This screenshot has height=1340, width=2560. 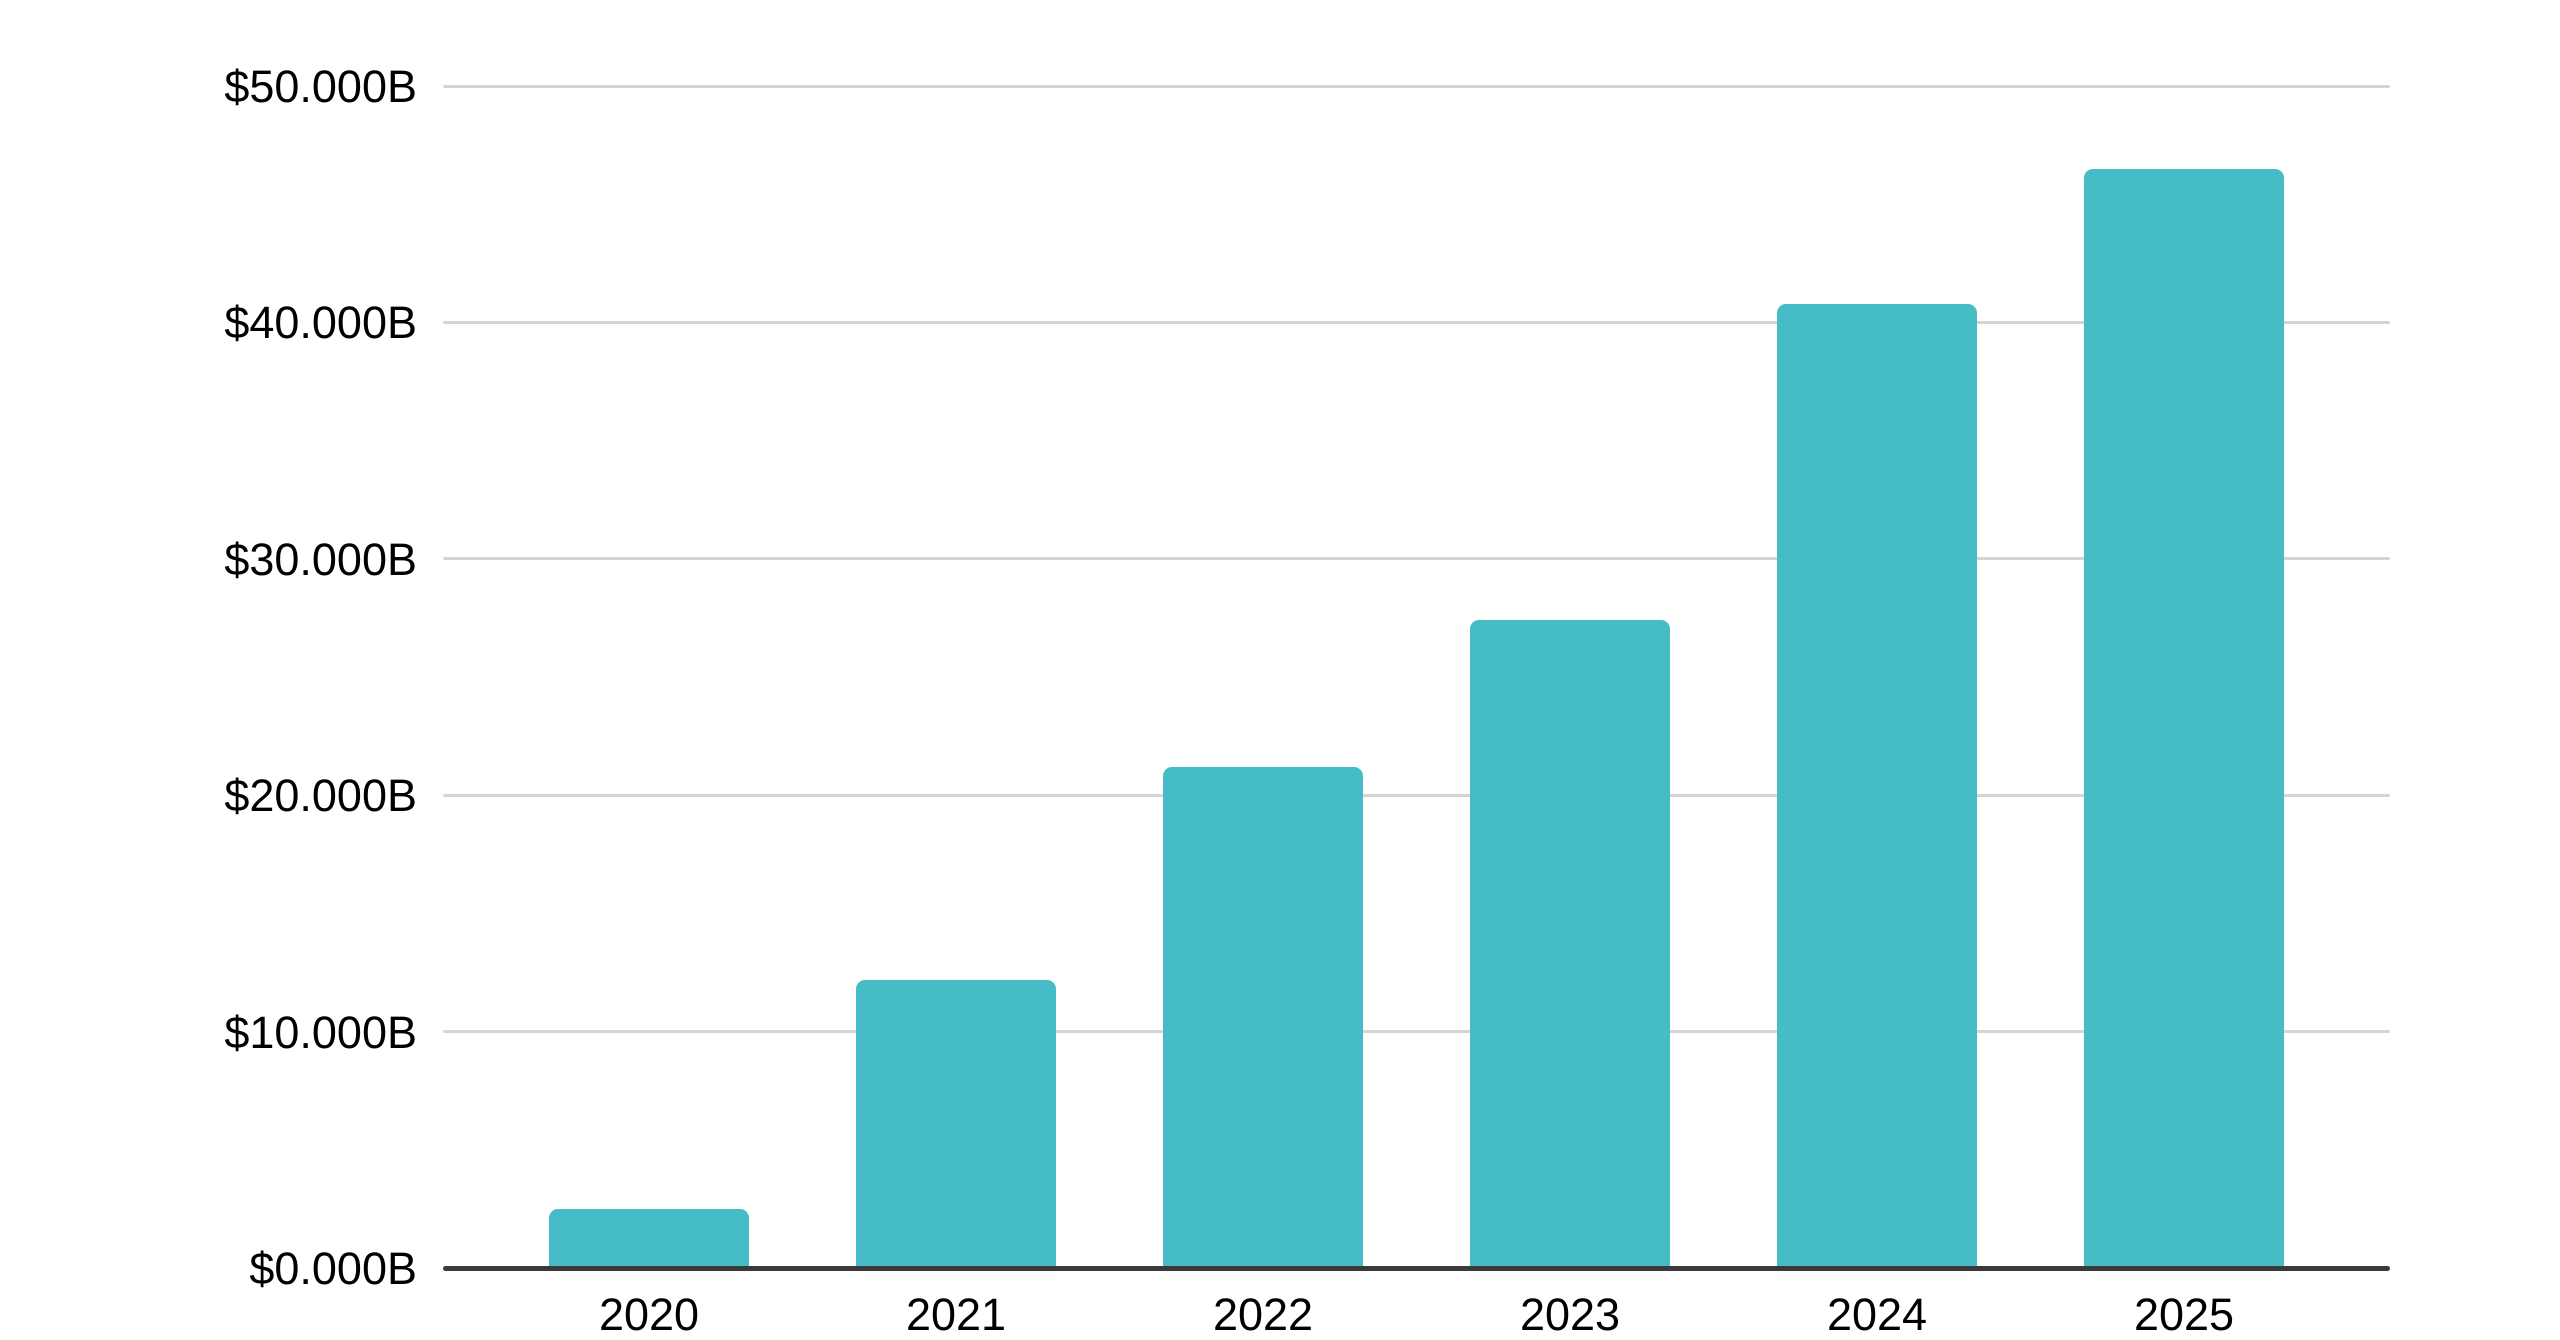 I want to click on x-axis-tick-label: 2024, so click(x=1877, y=1314).